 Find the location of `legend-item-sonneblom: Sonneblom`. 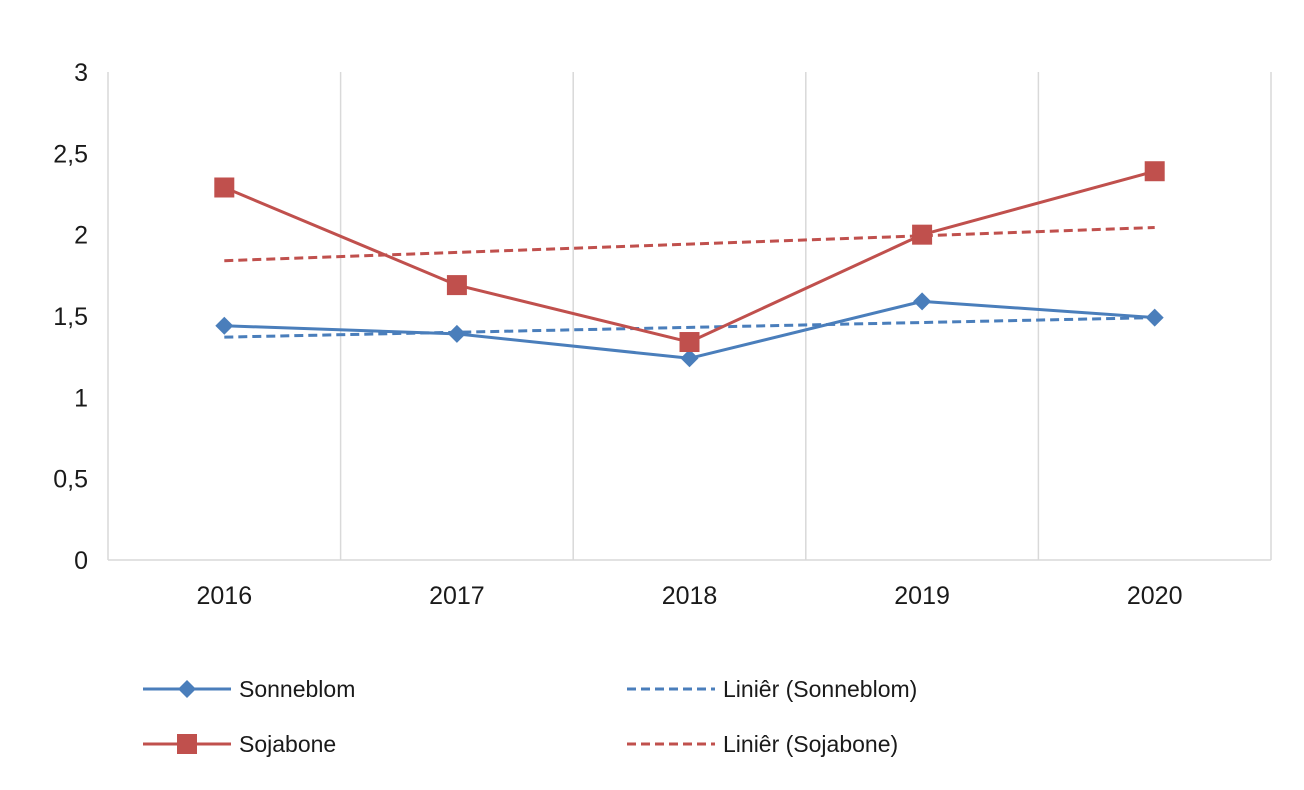

legend-item-sonneblom: Sonneblom is located at coordinates (249, 689).